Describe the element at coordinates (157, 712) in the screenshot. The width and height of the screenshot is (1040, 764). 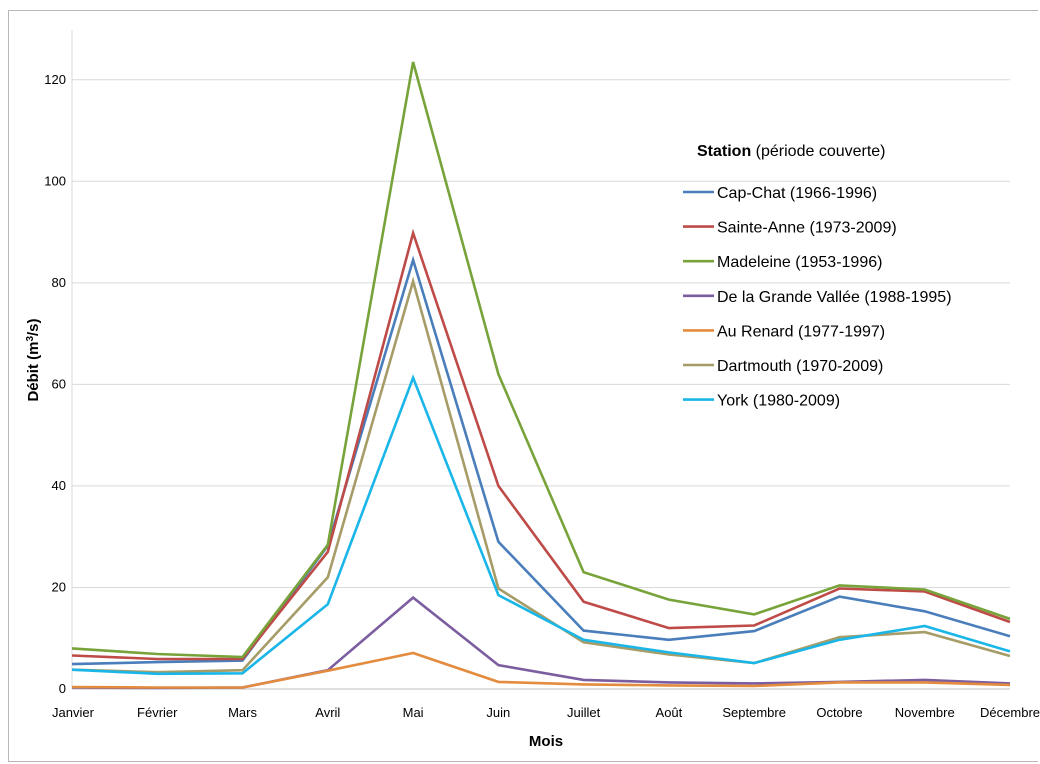
I see `x-tick-label-1: Février` at that location.